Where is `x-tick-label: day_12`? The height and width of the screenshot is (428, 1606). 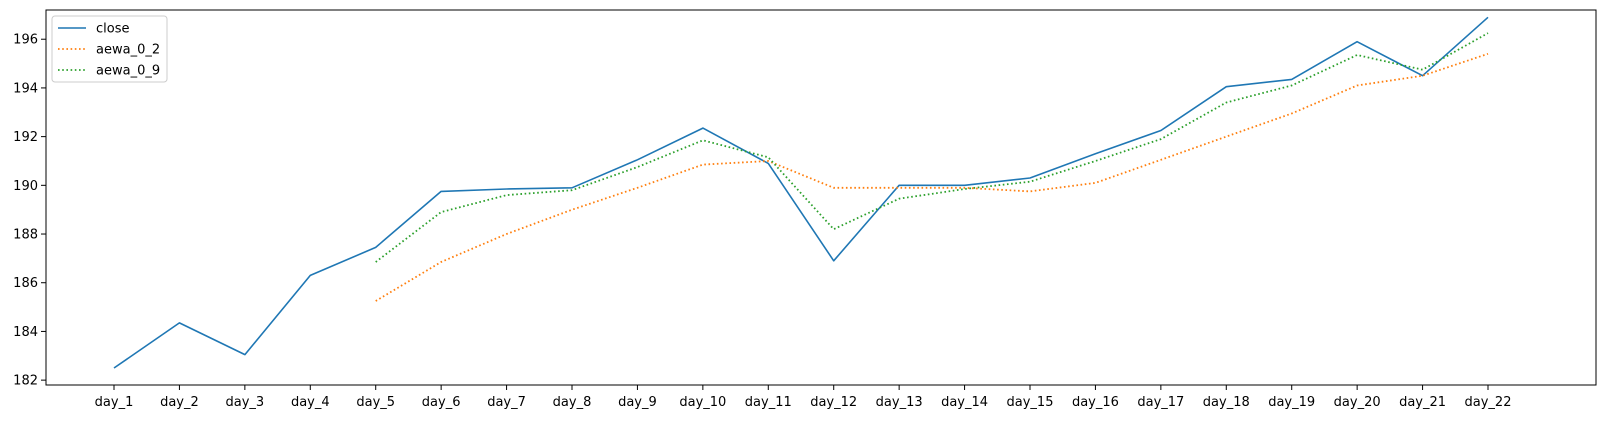
x-tick-label: day_12 is located at coordinates (833, 402).